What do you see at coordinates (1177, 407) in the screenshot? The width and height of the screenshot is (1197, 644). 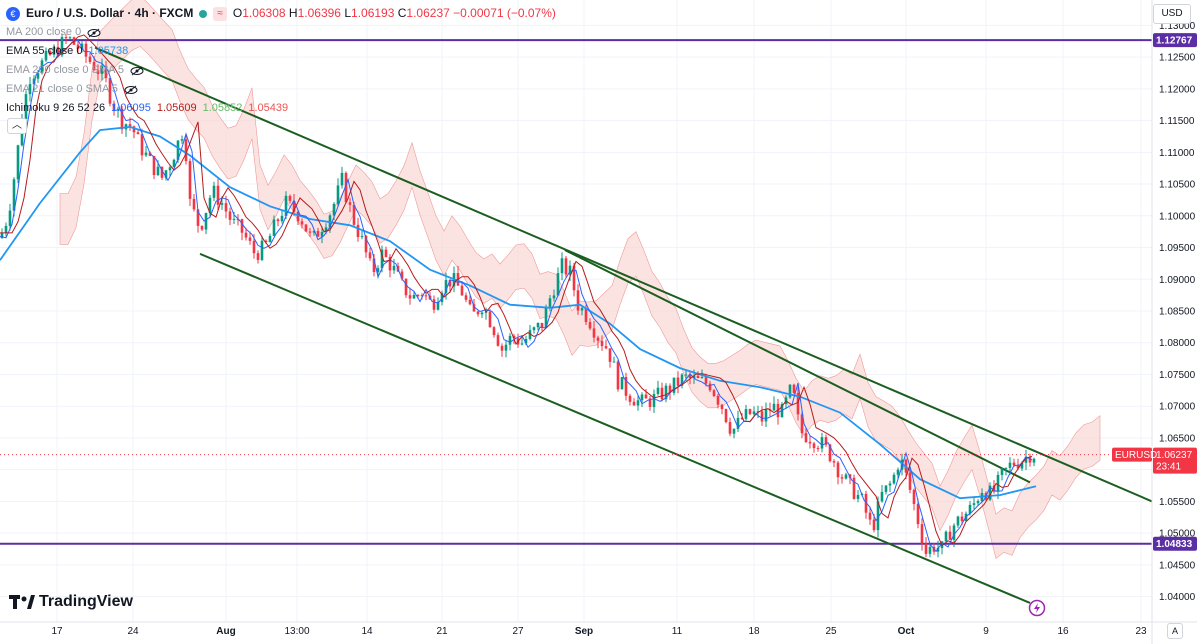 I see `y-tick-label: 1.07000` at bounding box center [1177, 407].